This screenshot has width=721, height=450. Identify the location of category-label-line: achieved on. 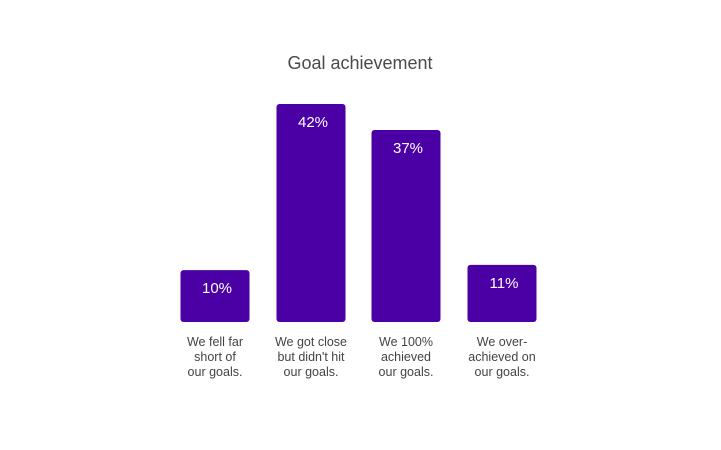
(501, 357).